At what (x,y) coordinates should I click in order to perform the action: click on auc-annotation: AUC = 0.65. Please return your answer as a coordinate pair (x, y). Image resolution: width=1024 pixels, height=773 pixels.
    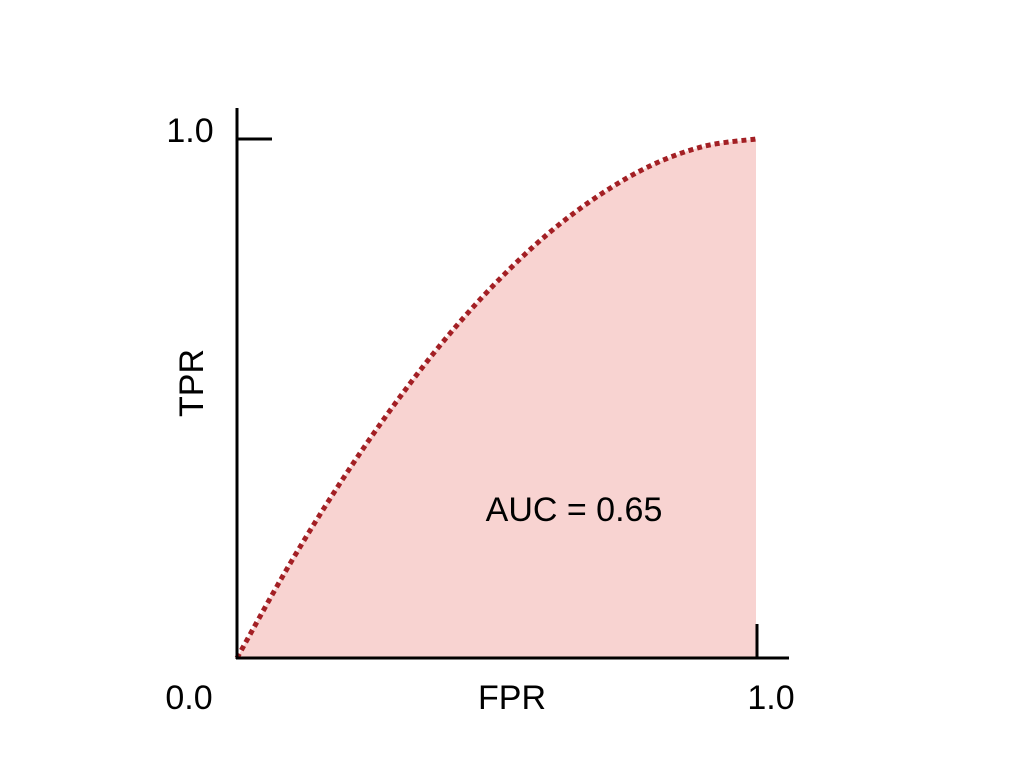
    Looking at the image, I should click on (574, 510).